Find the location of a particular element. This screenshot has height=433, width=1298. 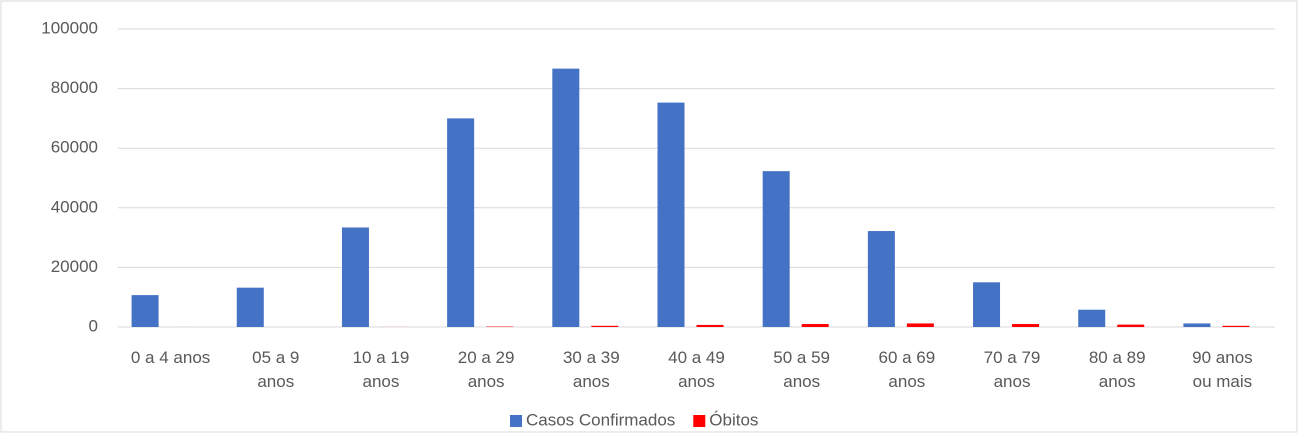

x-tick-label: 50 a 59 anos is located at coordinates (802, 369).